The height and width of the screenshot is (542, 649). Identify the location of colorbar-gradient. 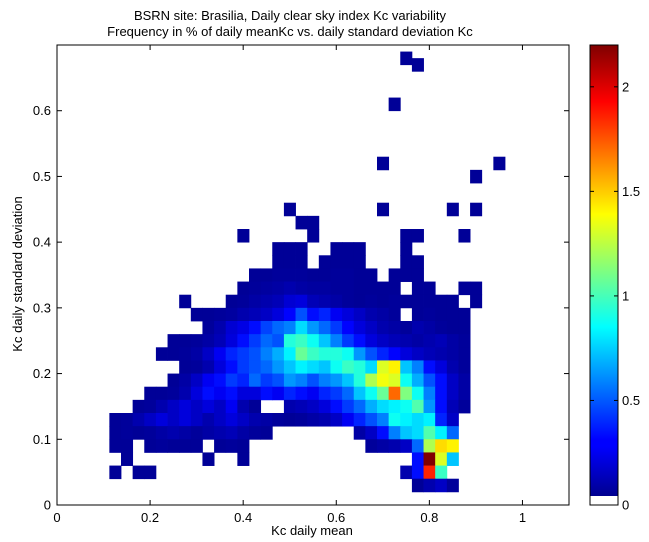
(604, 270).